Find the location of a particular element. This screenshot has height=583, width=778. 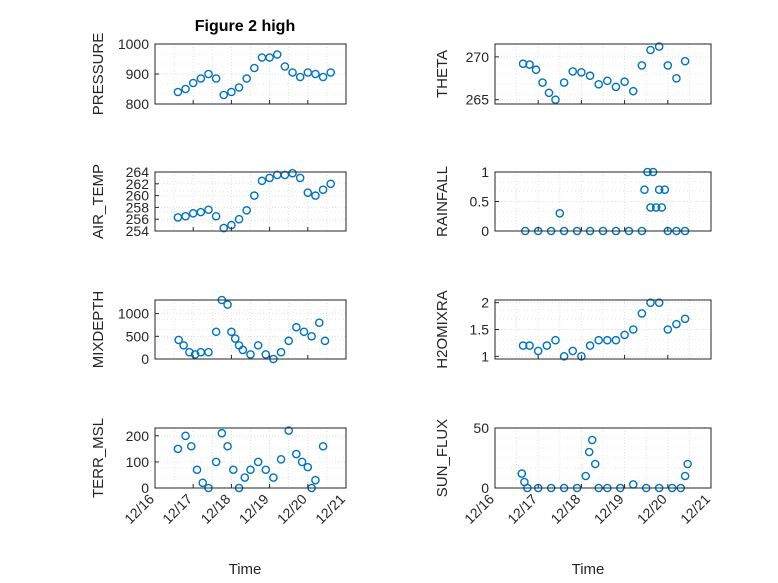

theta-y-axis-title: THETA is located at coordinates (442, 74).